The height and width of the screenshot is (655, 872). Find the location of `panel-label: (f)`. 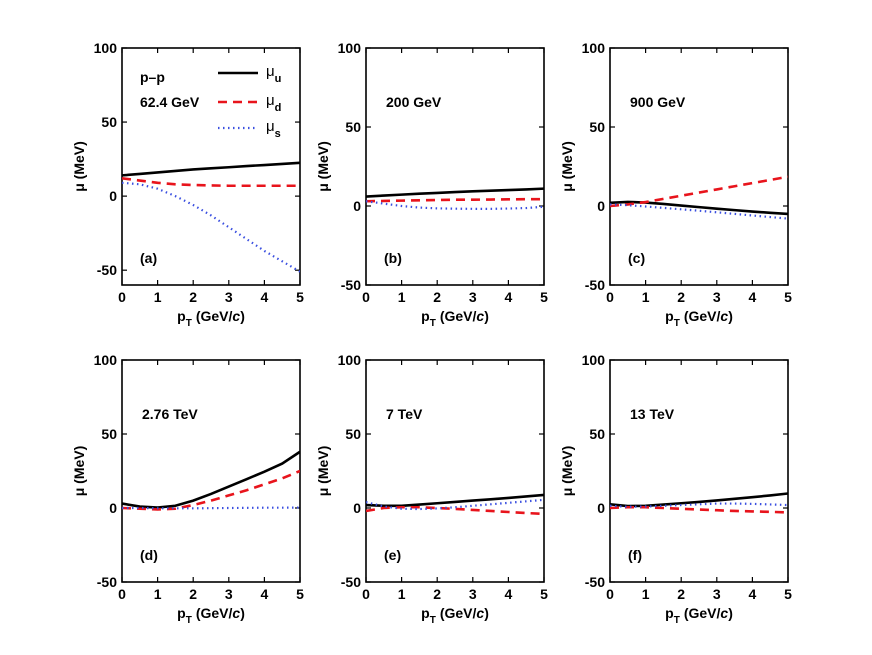

panel-label: (f) is located at coordinates (635, 555).